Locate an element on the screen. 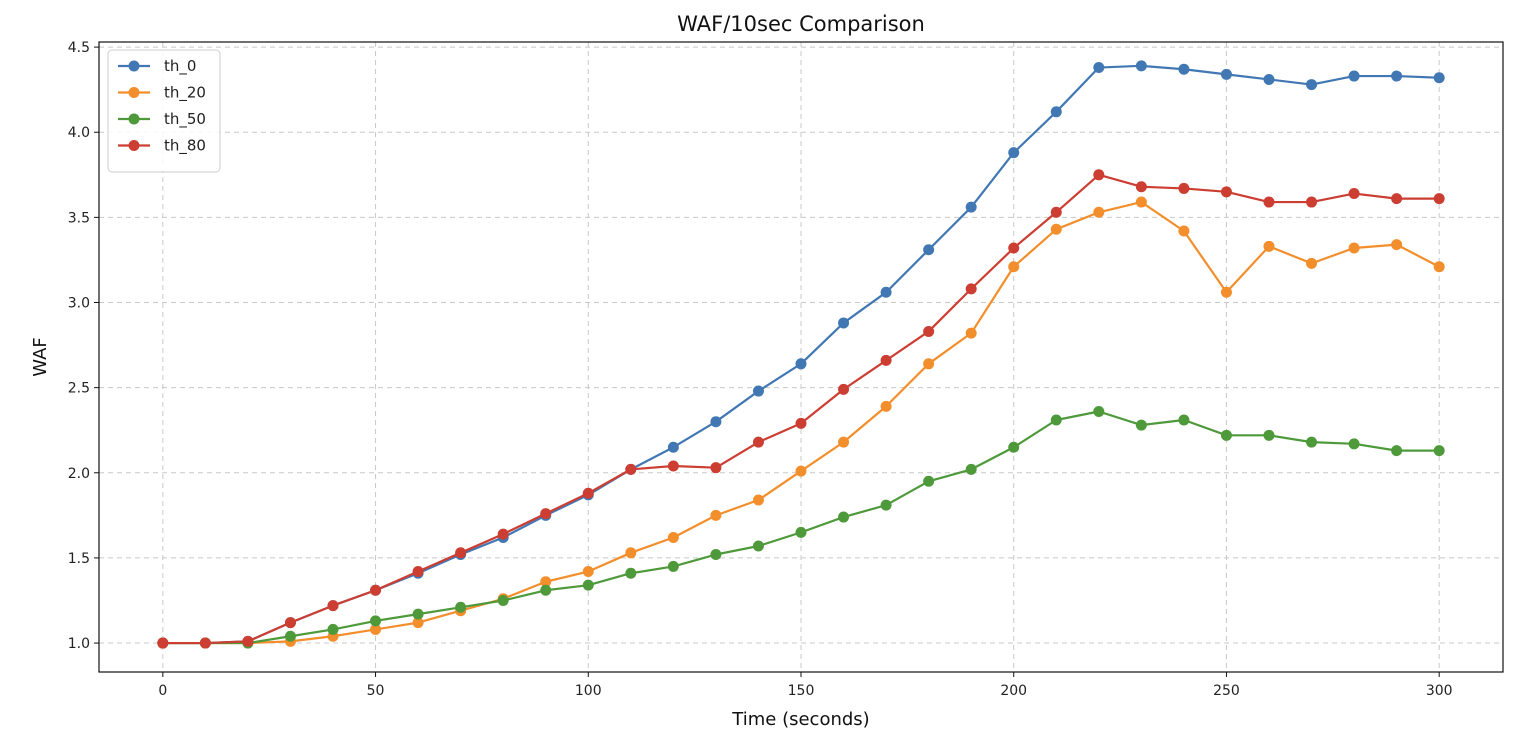 The image size is (1516, 750). x-tick-label: 50 is located at coordinates (376, 691).